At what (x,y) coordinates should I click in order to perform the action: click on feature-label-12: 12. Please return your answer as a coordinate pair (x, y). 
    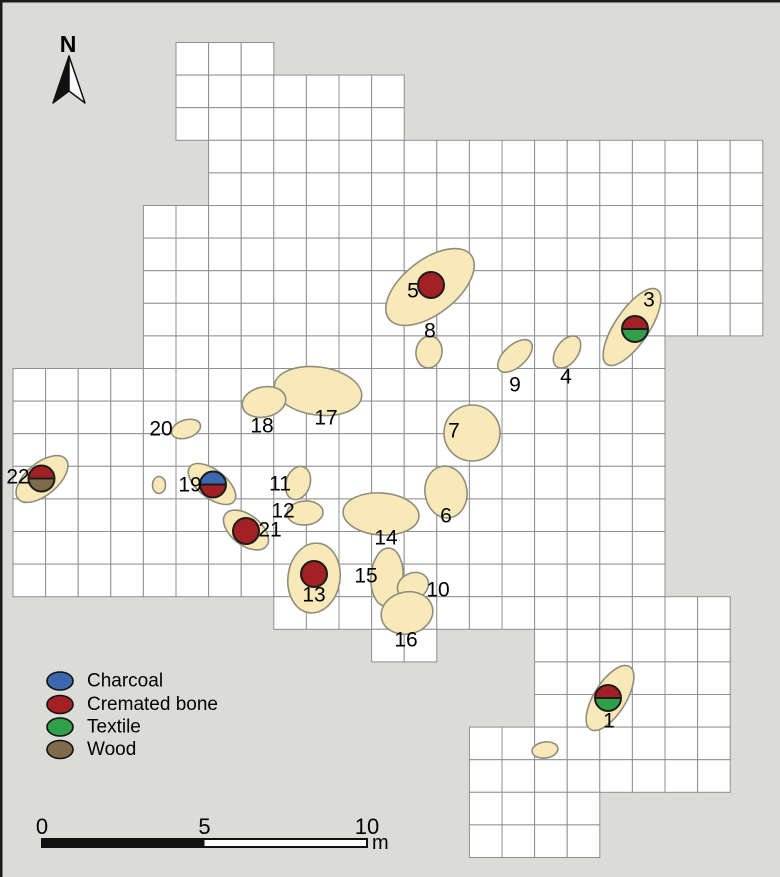
    Looking at the image, I should click on (282, 511).